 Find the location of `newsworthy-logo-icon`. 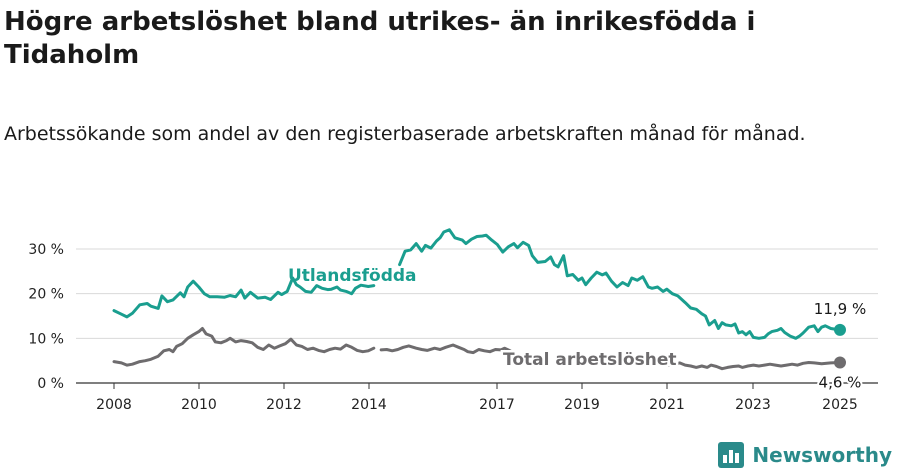

newsworthy-logo-icon is located at coordinates (731, 455).